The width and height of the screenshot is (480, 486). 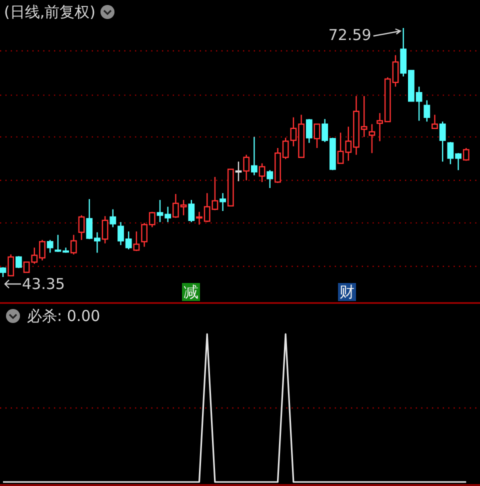 I want to click on chart-title: (日线,前复权), so click(x=50, y=12).